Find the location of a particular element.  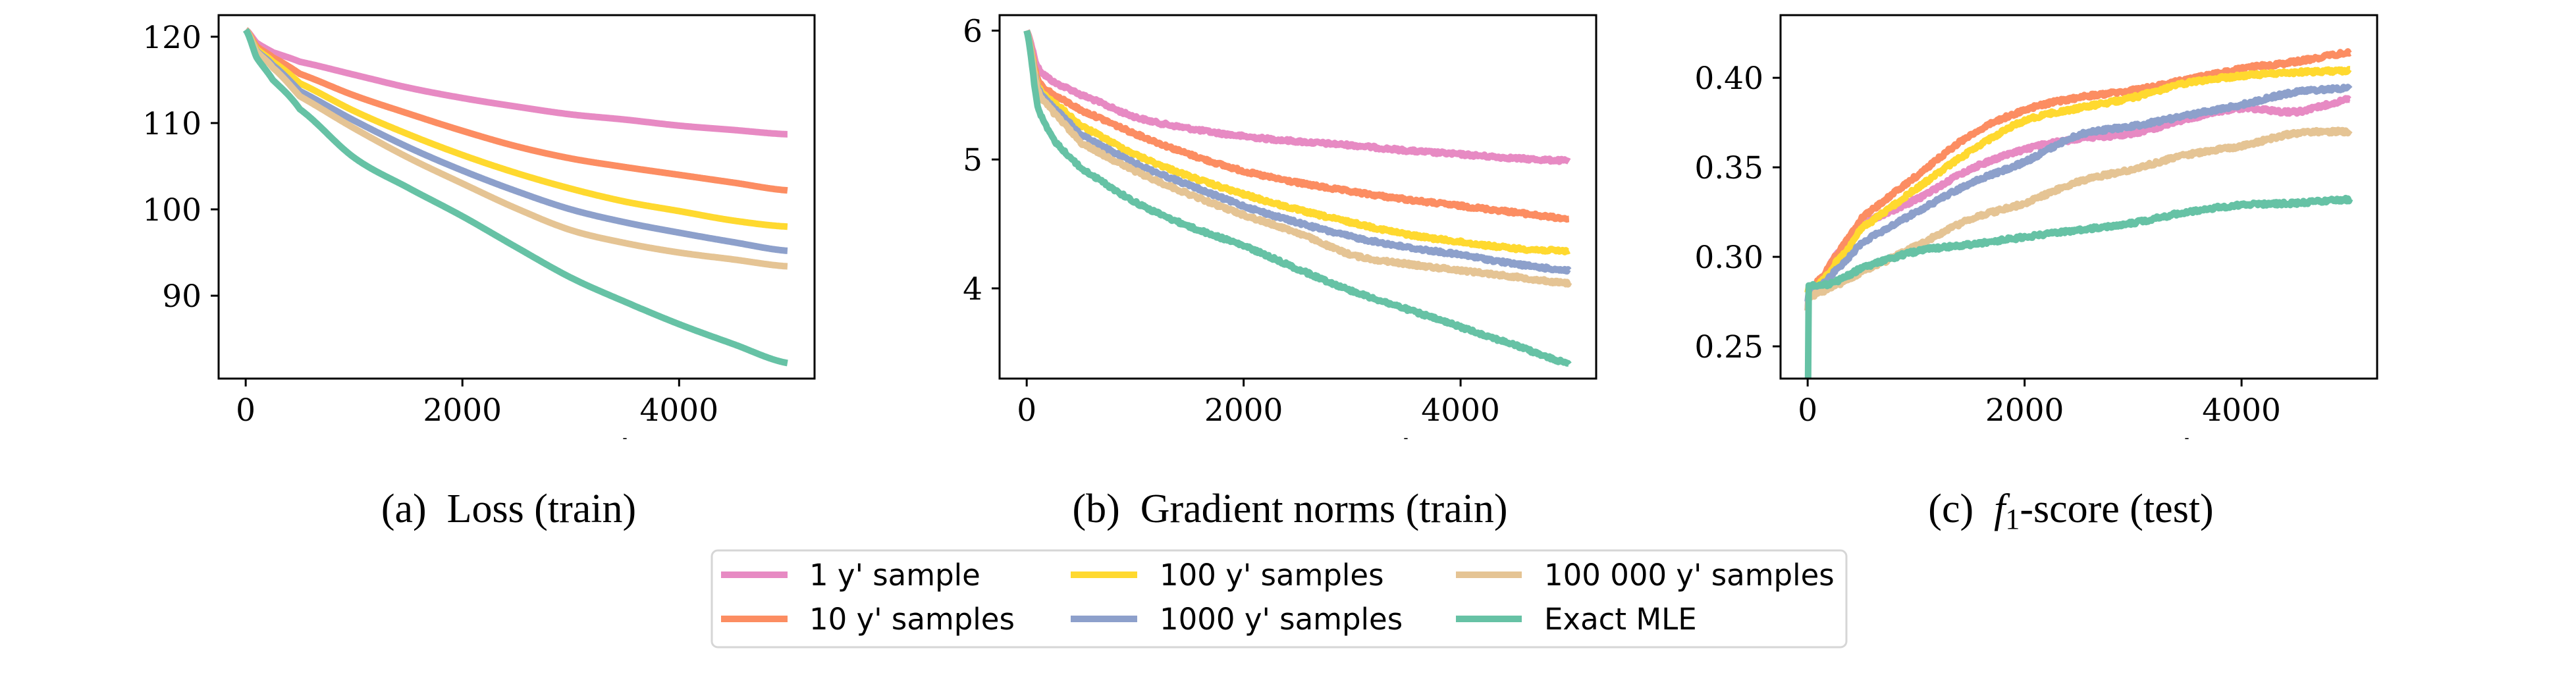

y-tick-label: 4 is located at coordinates (973, 289).